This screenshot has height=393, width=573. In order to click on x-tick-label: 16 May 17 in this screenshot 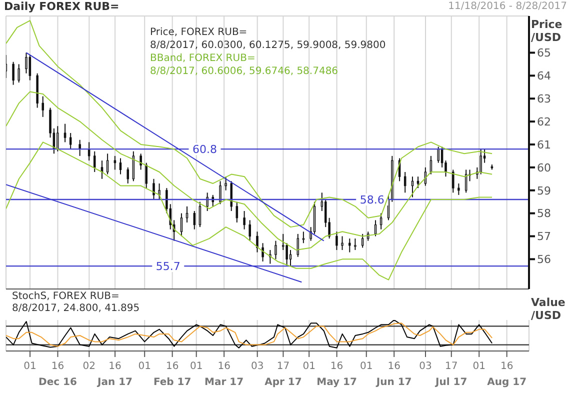, I will do `click(336, 374)`.